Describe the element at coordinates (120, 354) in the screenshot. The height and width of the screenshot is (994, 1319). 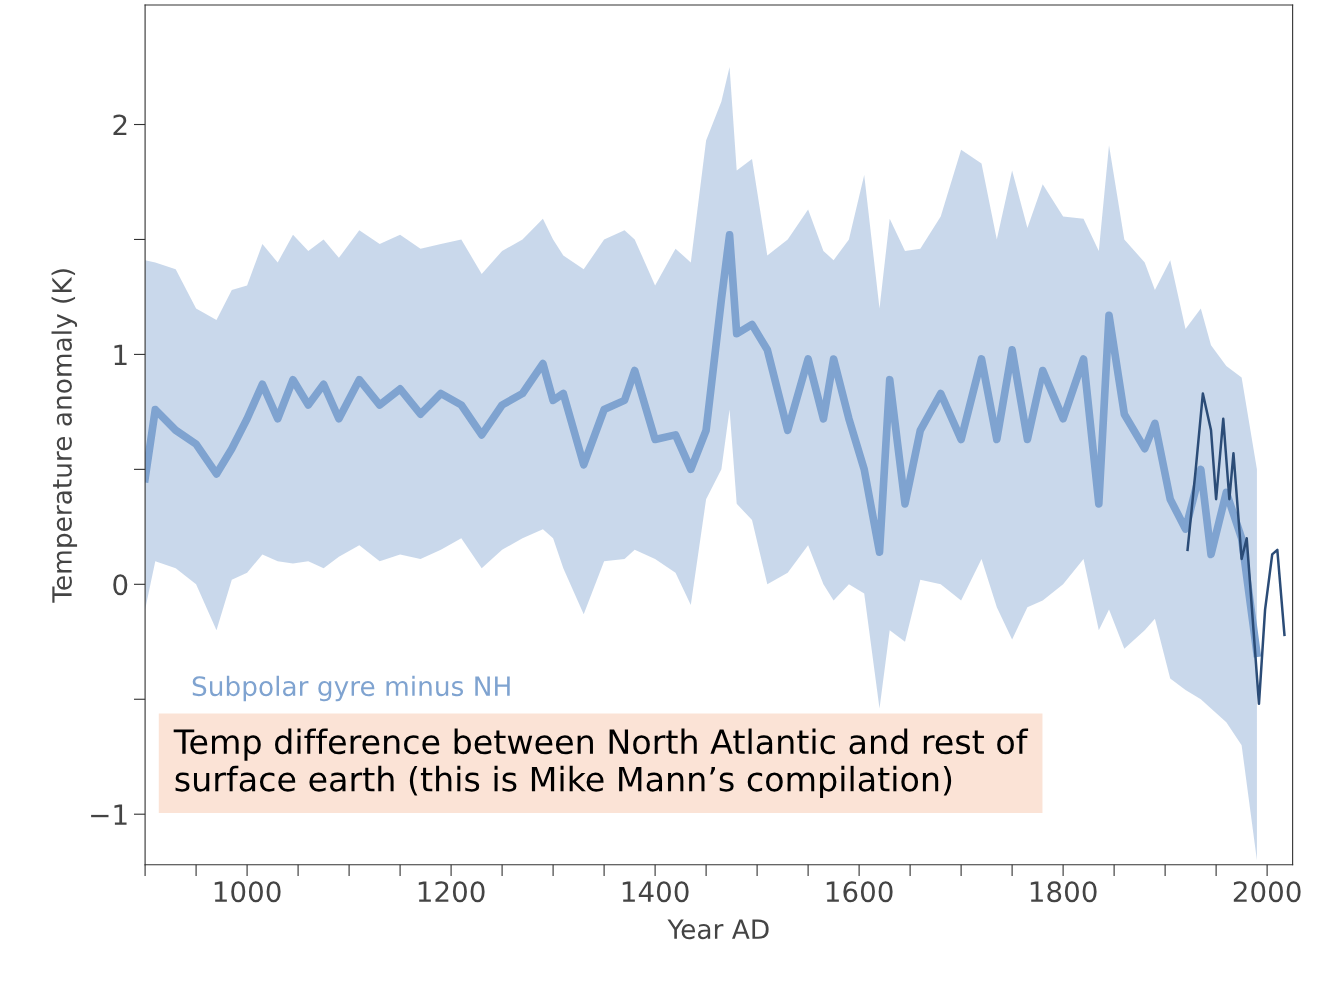
I see `y-tick-label: 1` at that location.